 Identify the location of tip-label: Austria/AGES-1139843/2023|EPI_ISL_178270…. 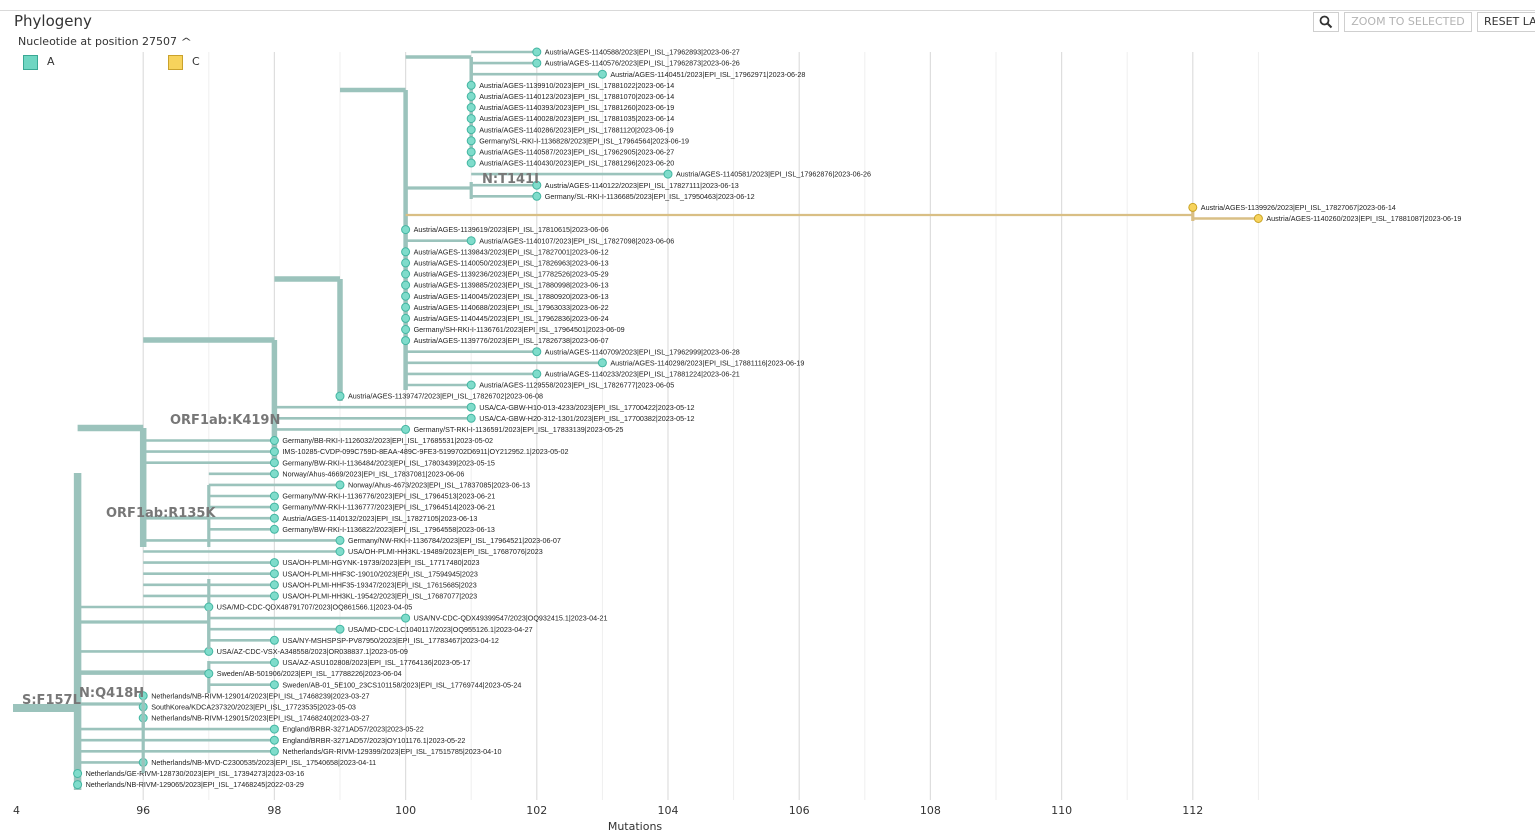
(511, 251).